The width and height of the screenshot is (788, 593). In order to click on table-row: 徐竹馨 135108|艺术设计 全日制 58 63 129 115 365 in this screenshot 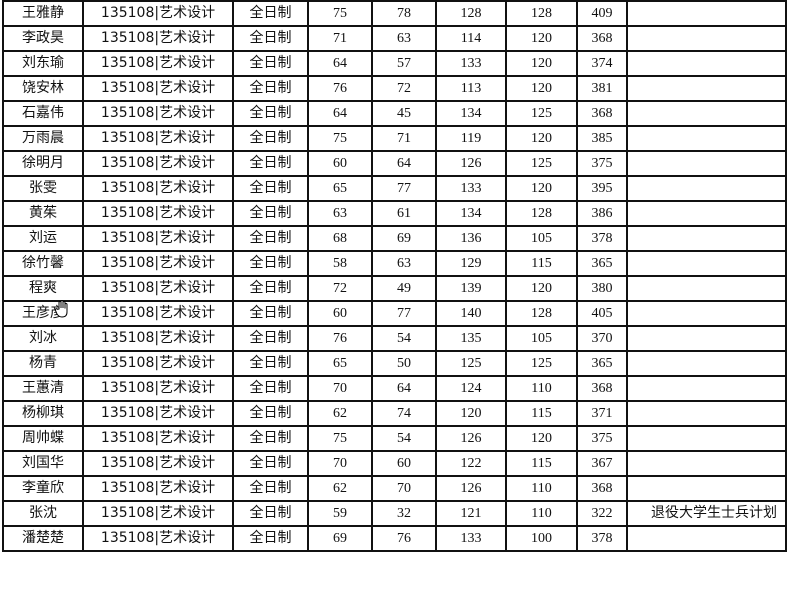, I will do `click(394, 263)`.